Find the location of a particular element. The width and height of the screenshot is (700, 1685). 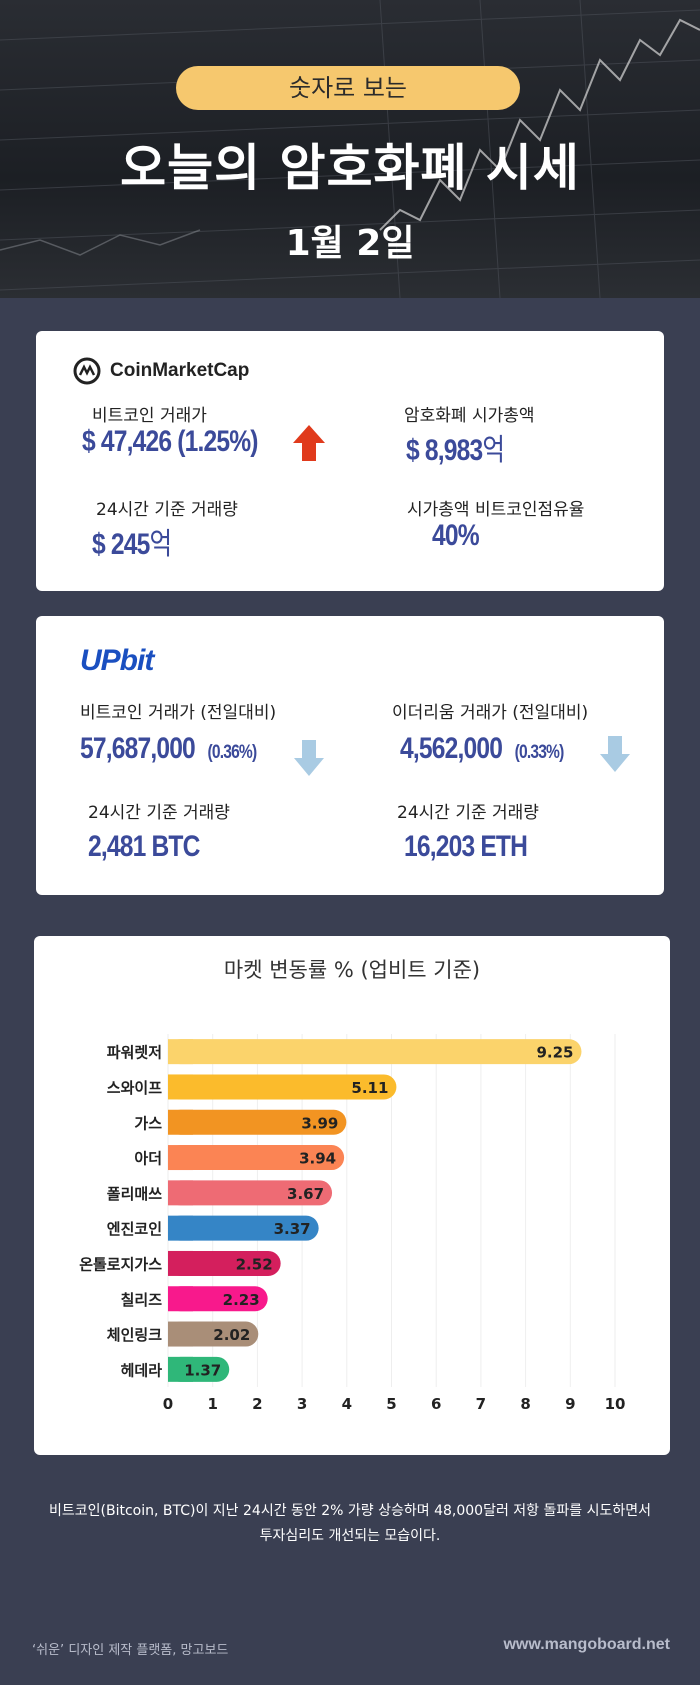

upbit-btc-volume-label: 24시간 기준 거래량 is located at coordinates (159, 813).